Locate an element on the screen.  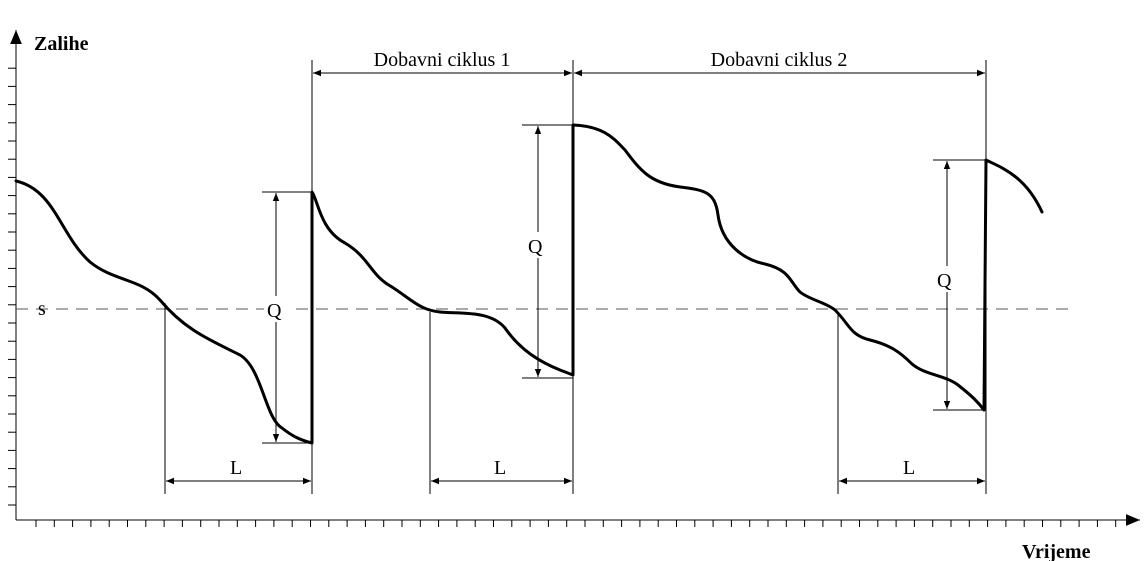
x-axis-ticks is located at coordinates (576, 523).